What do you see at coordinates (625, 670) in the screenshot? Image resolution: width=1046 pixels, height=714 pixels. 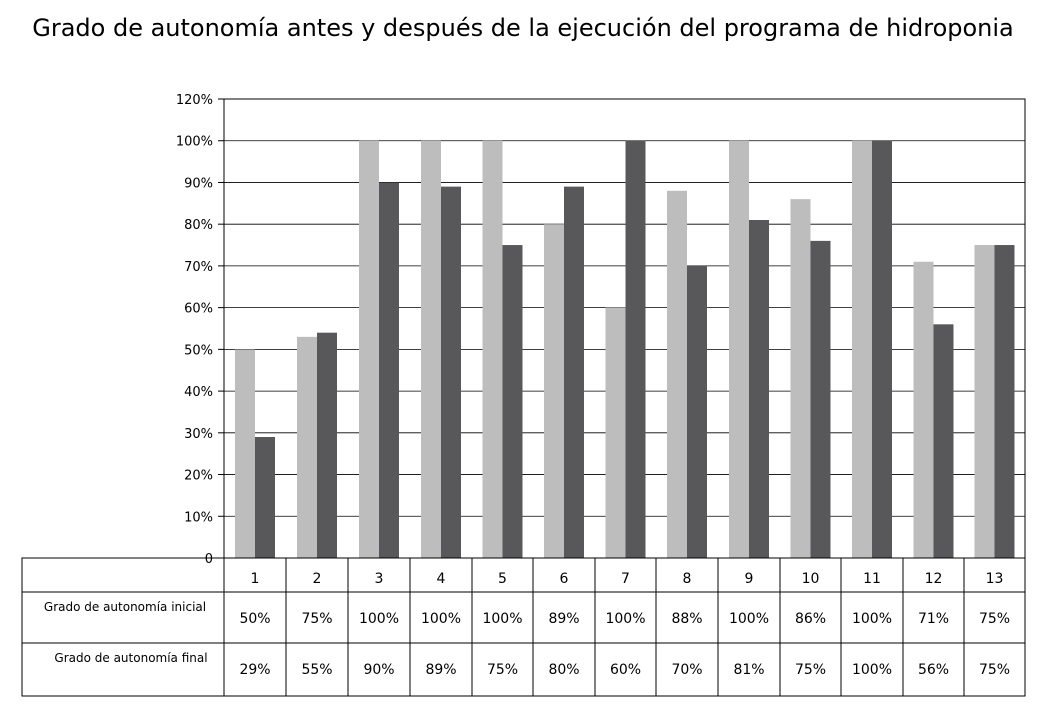 I see `data-label: 60%` at bounding box center [625, 670].